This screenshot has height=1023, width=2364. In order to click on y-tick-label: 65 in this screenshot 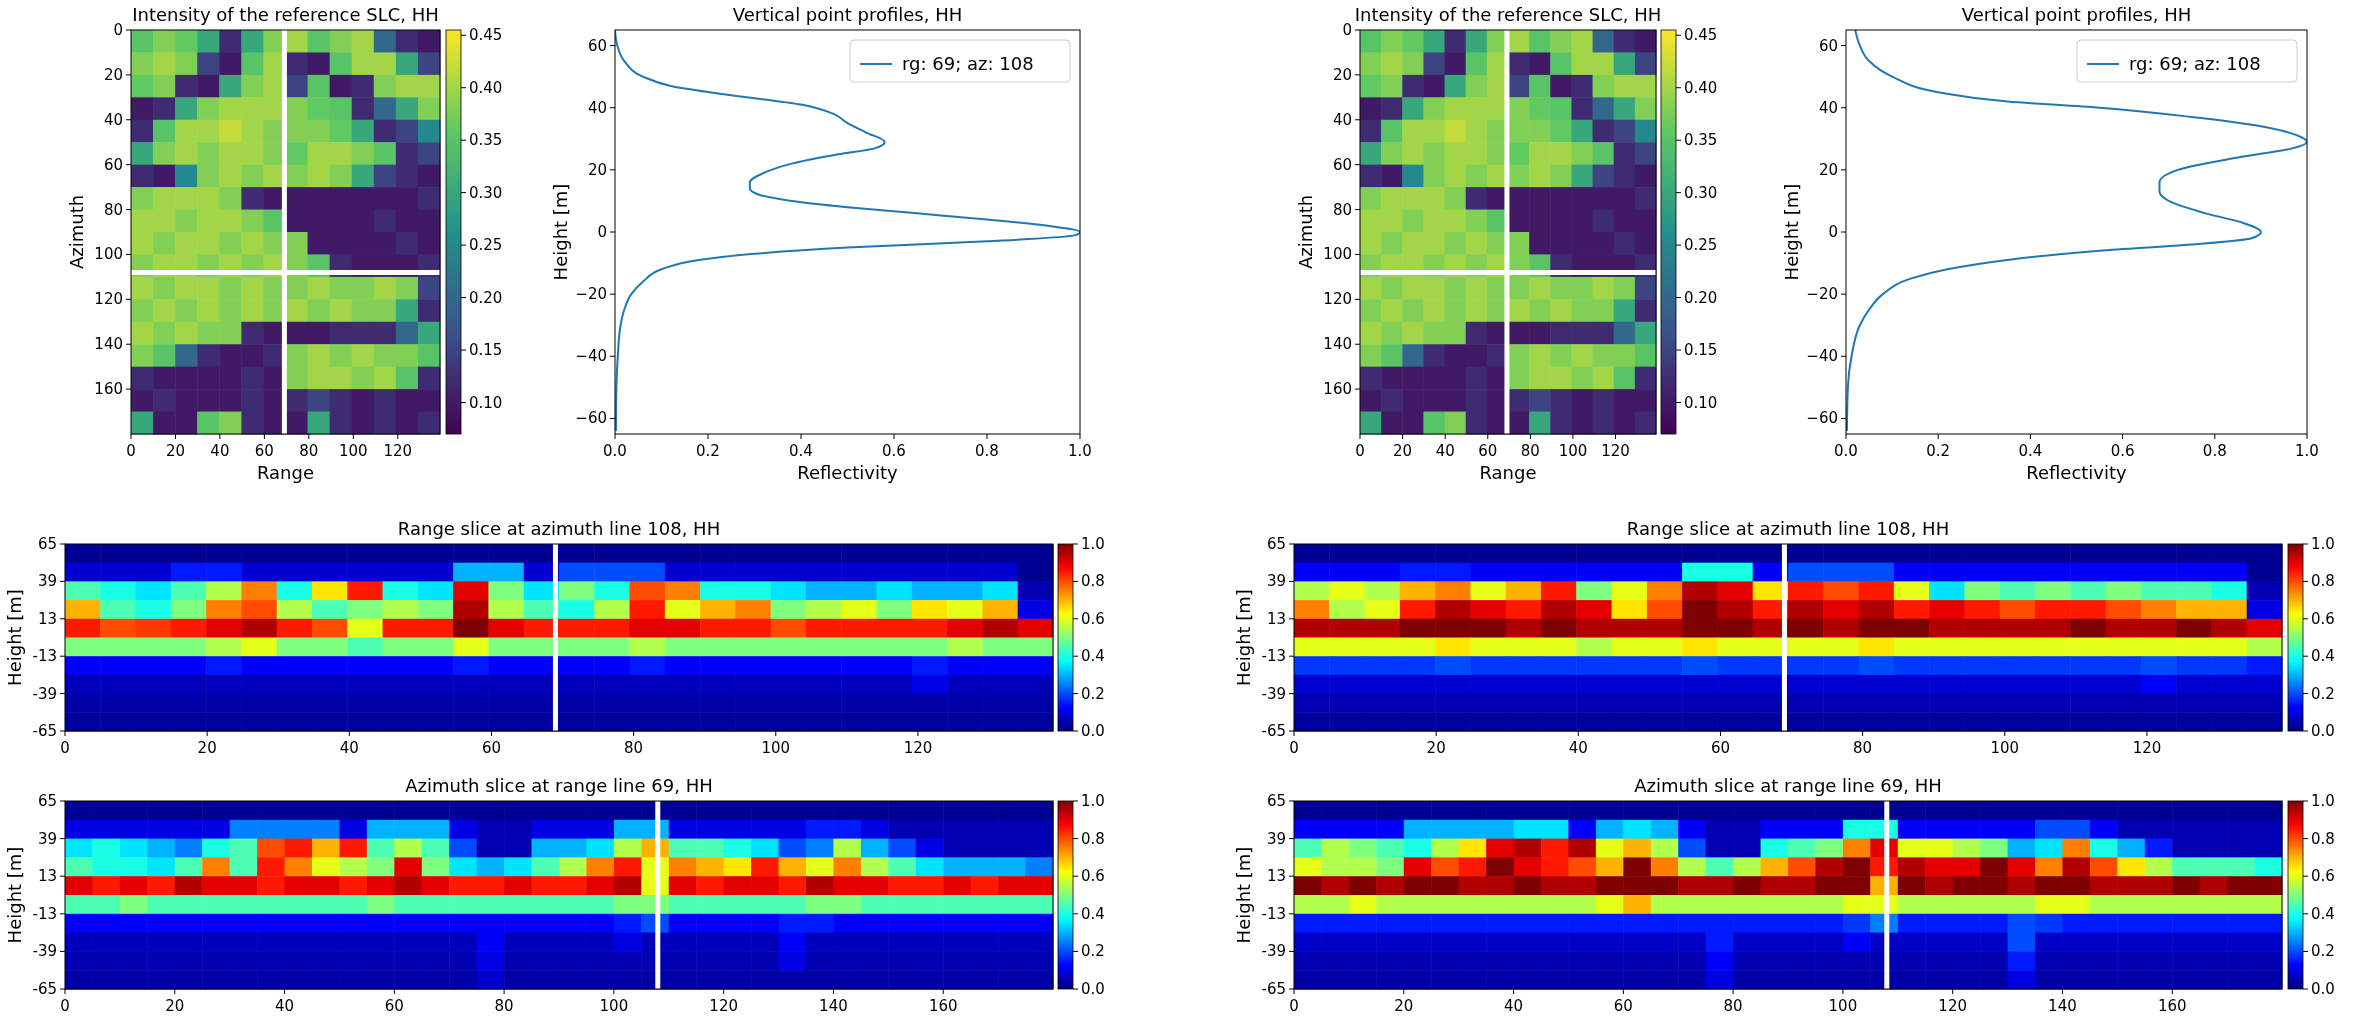, I will do `click(1276, 544)`.